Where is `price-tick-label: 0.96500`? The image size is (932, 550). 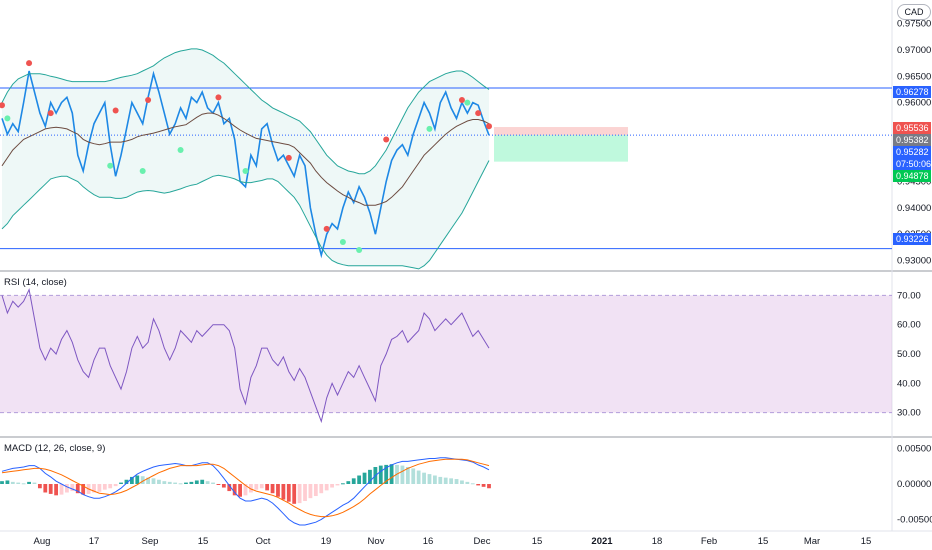 price-tick-label: 0.96500 is located at coordinates (914, 76).